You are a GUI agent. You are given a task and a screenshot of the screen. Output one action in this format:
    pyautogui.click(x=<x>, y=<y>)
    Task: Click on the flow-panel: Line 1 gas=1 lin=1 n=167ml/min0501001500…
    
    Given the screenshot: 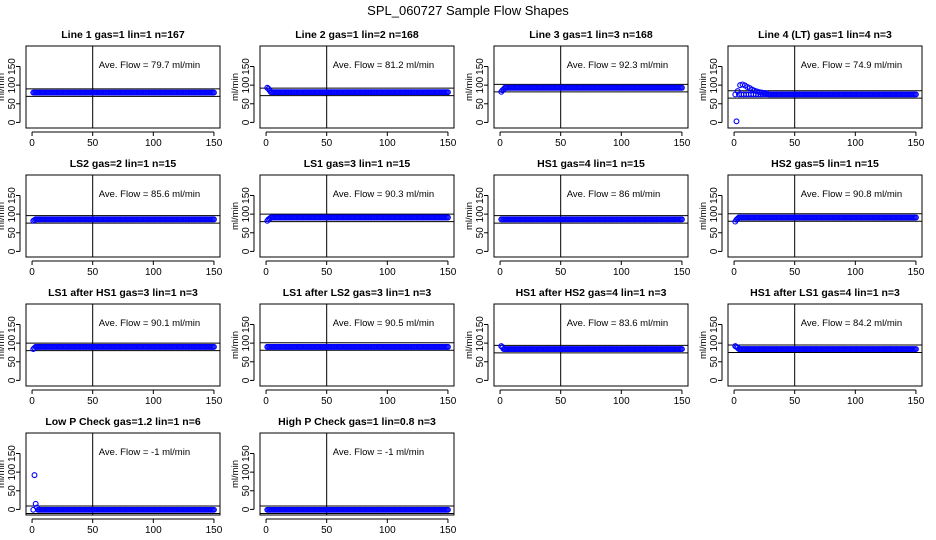 What is the action you would take?
    pyautogui.click(x=111, y=89)
    